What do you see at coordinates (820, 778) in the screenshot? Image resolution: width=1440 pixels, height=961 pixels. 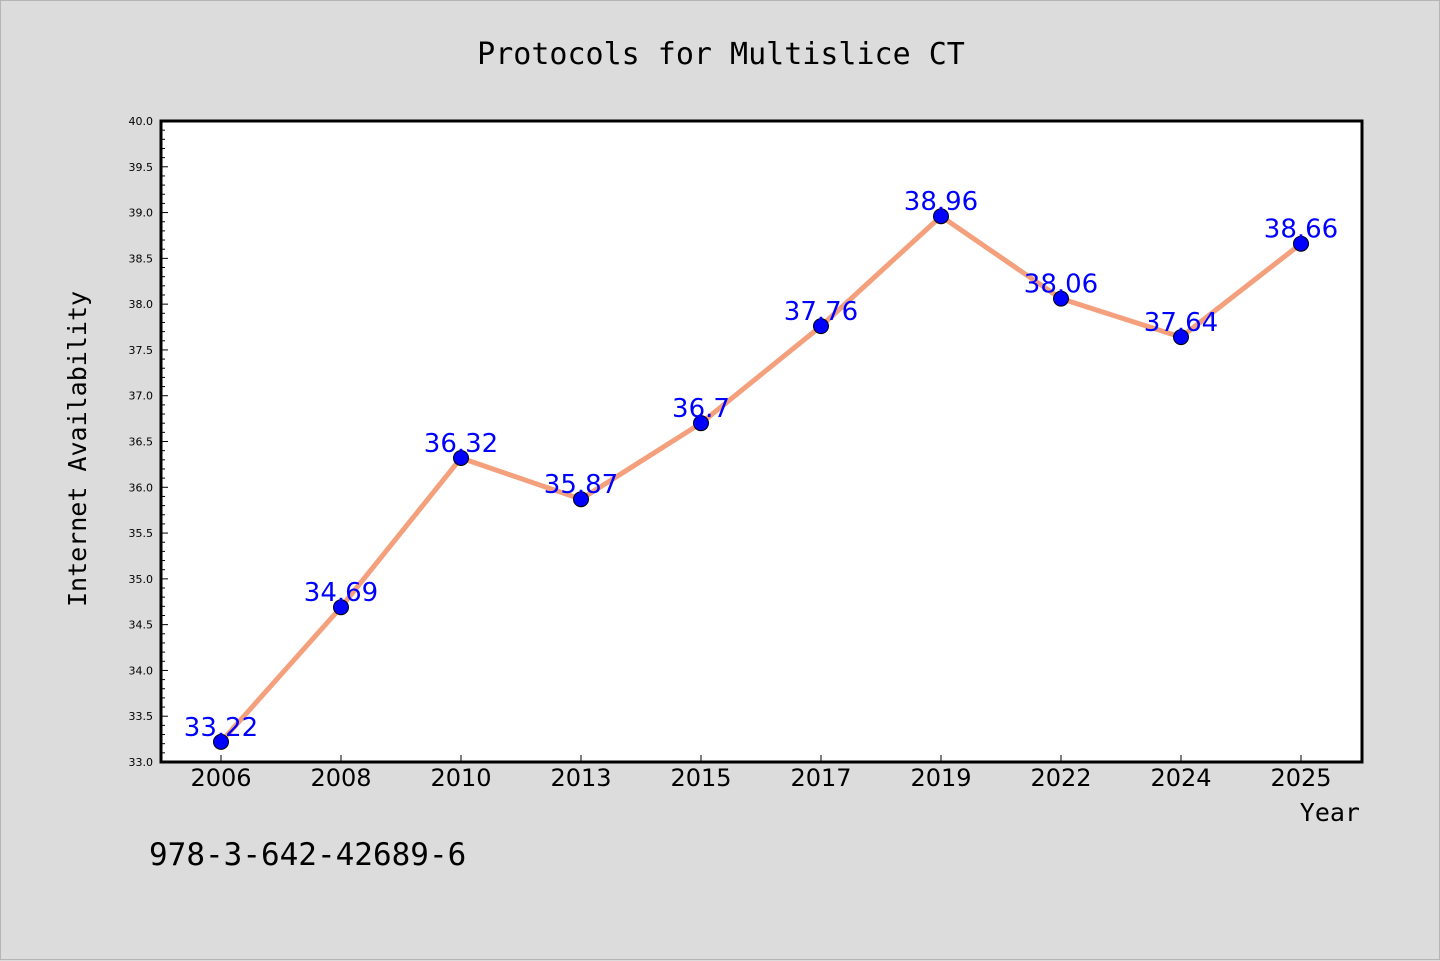 I see `x-tick-label: 2017` at bounding box center [820, 778].